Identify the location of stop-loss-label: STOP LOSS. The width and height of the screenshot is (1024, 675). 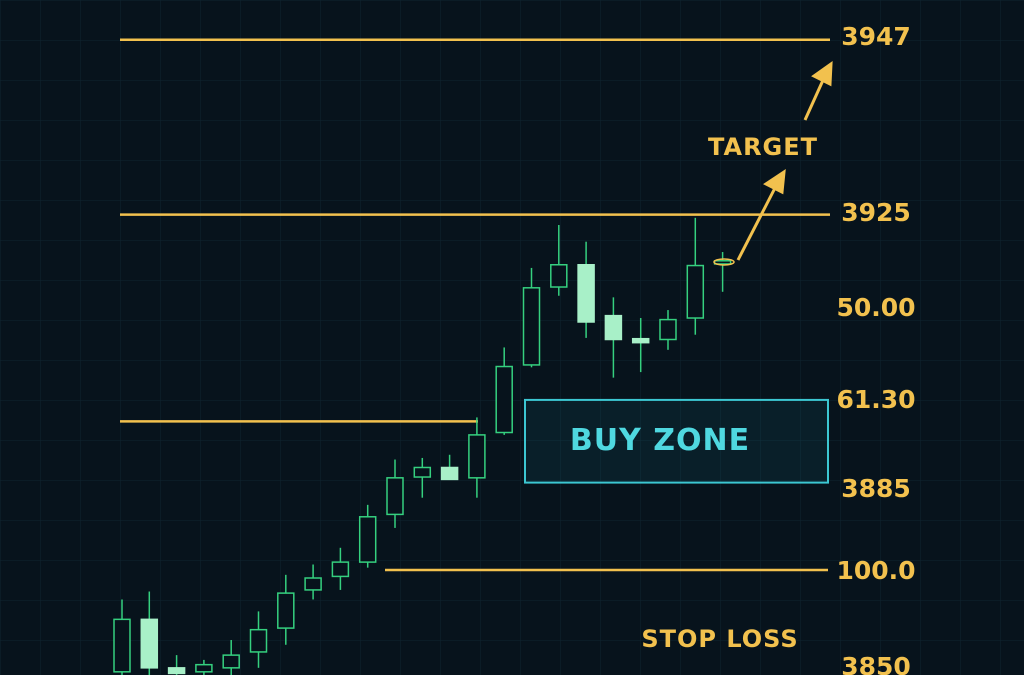
(719, 639).